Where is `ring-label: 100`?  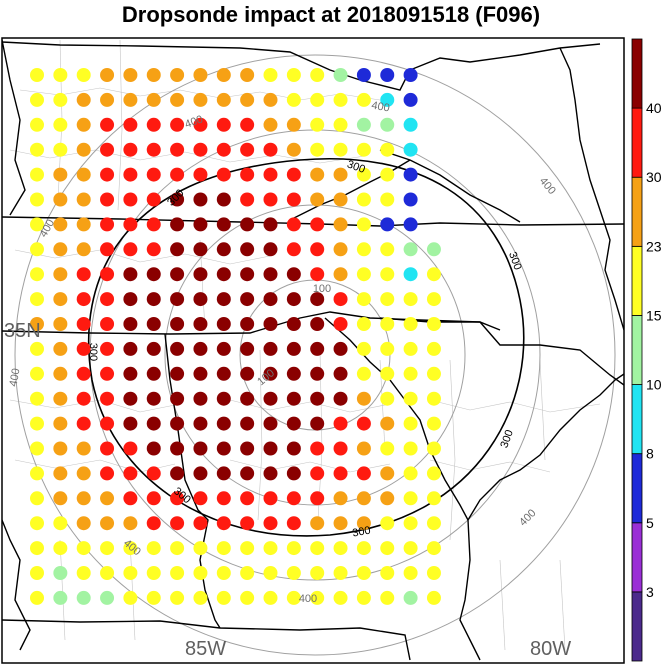 ring-label: 100 is located at coordinates (322, 289).